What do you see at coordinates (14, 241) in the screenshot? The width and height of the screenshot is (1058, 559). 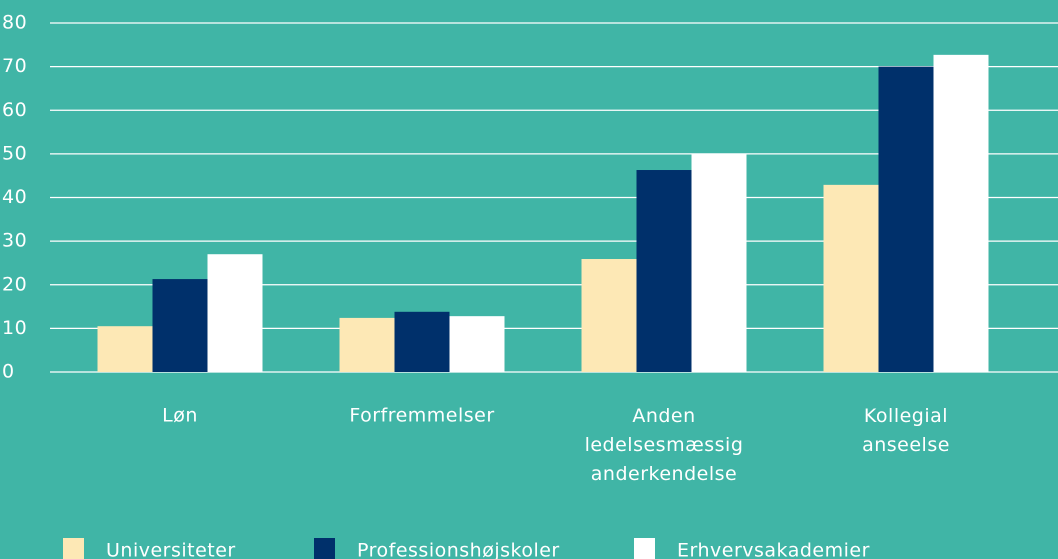 I see `y-tick-label: 30` at bounding box center [14, 241].